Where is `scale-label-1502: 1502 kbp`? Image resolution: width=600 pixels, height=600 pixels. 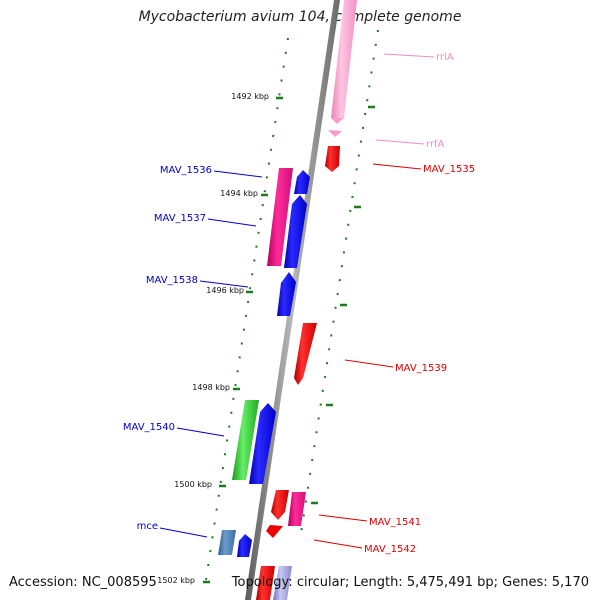
scale-label-1502: 1502 kbp is located at coordinates (176, 580).